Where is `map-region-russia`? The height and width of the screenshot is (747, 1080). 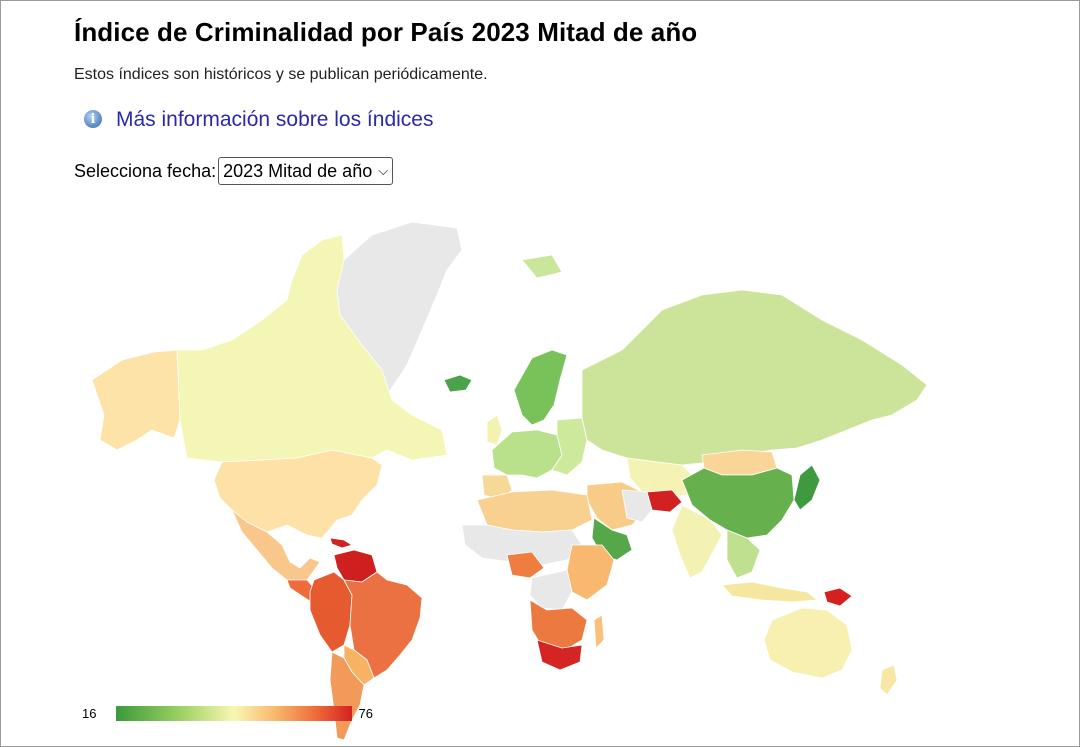
map-region-russia is located at coordinates (754, 377).